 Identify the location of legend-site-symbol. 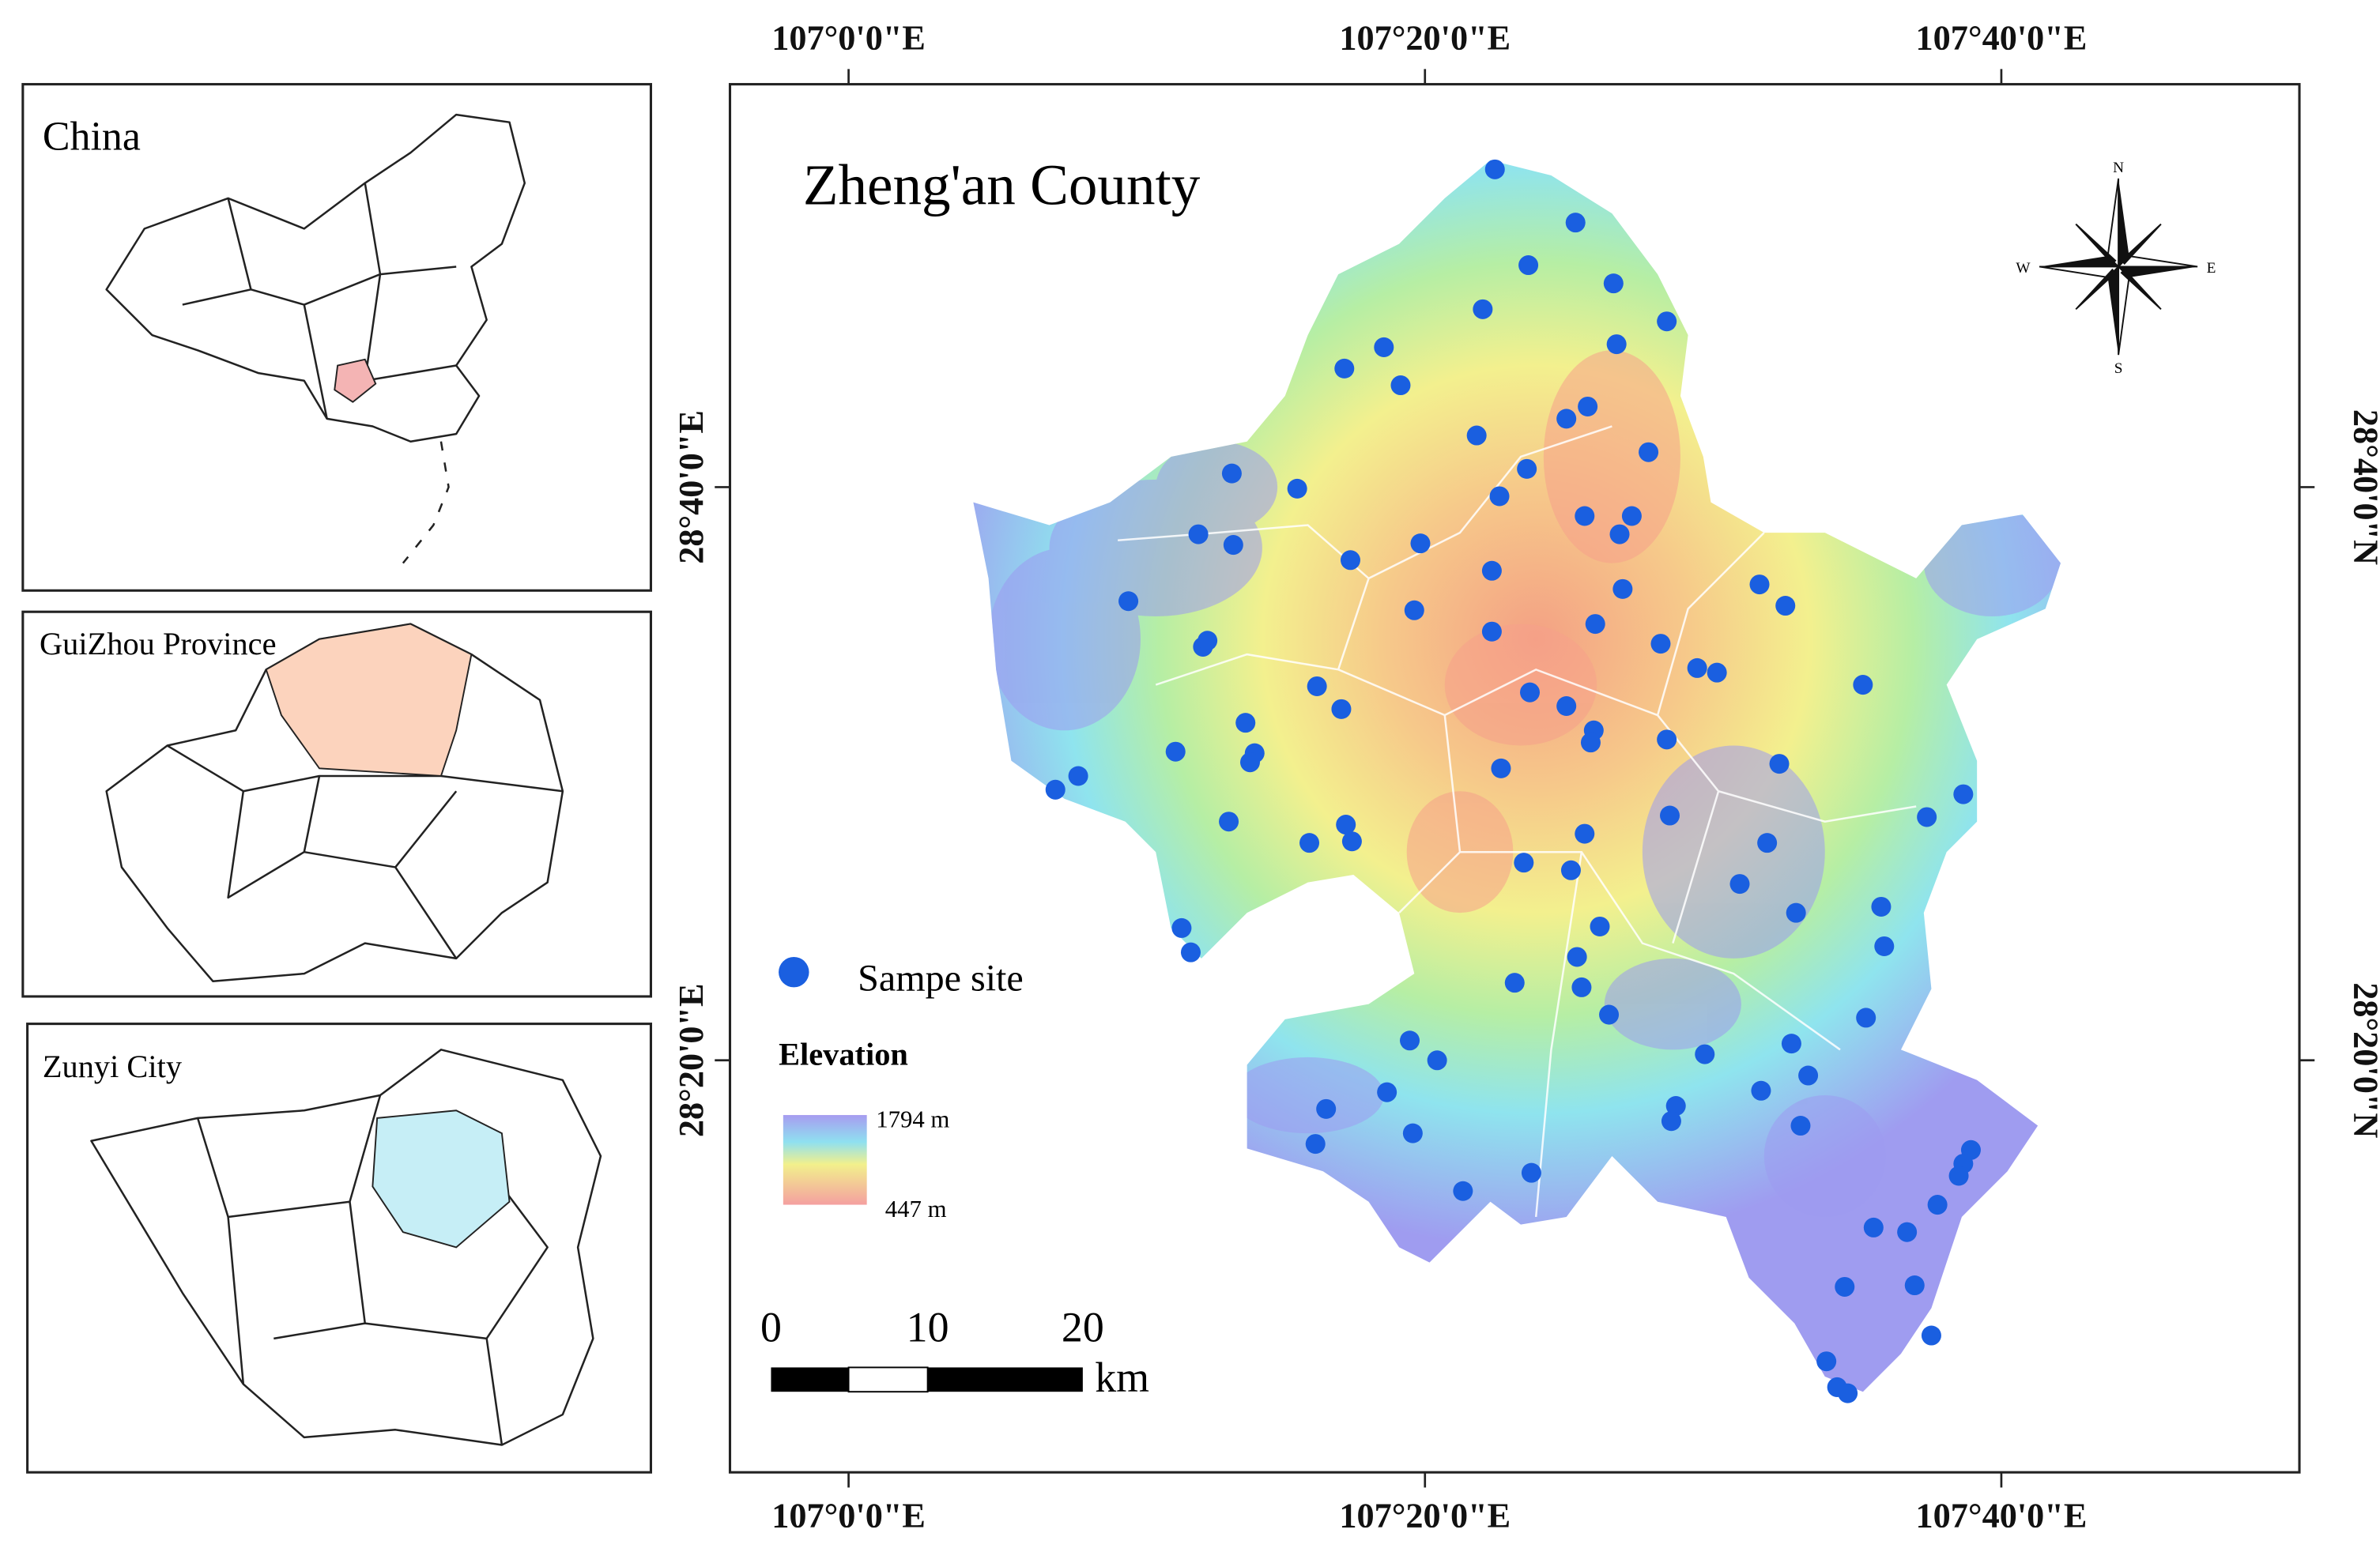
(794, 972).